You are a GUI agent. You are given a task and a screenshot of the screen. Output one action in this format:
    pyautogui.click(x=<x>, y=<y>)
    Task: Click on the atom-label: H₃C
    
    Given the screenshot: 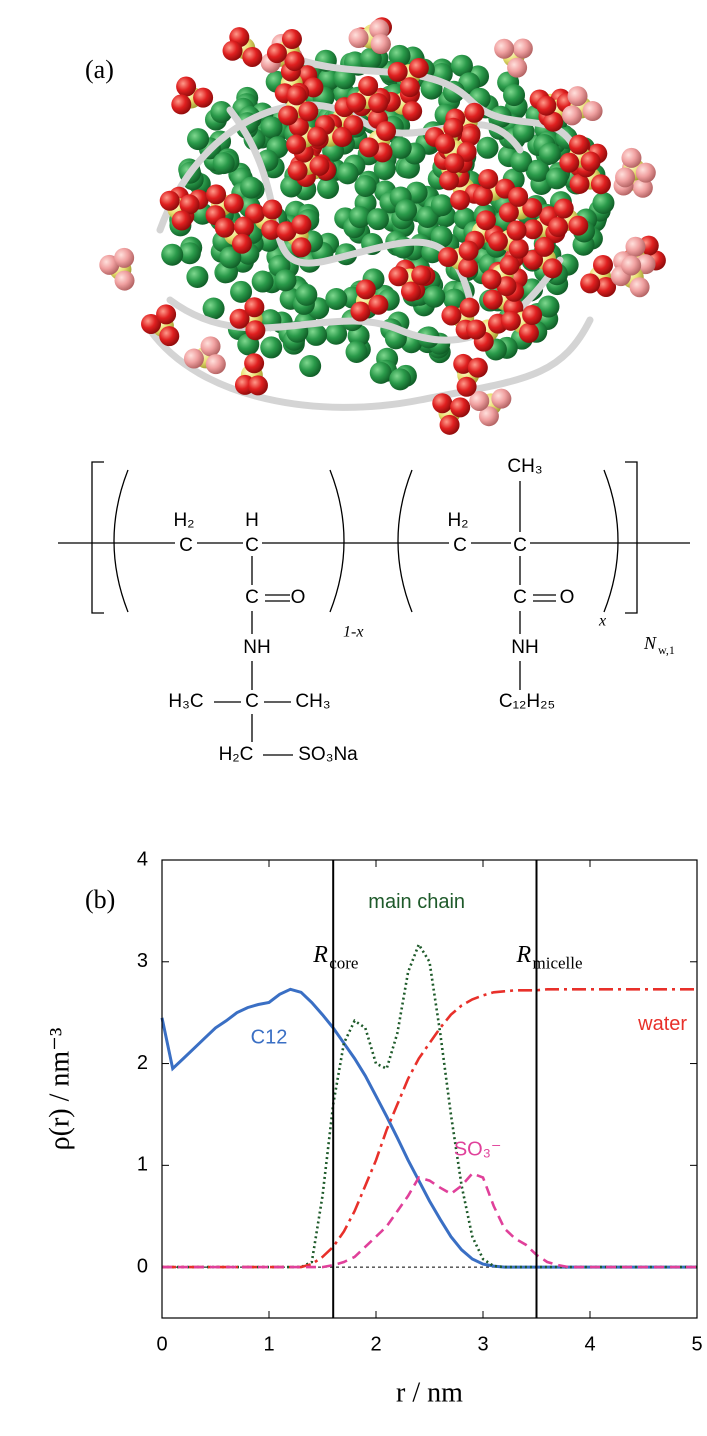 What is the action you would take?
    pyautogui.click(x=185, y=701)
    